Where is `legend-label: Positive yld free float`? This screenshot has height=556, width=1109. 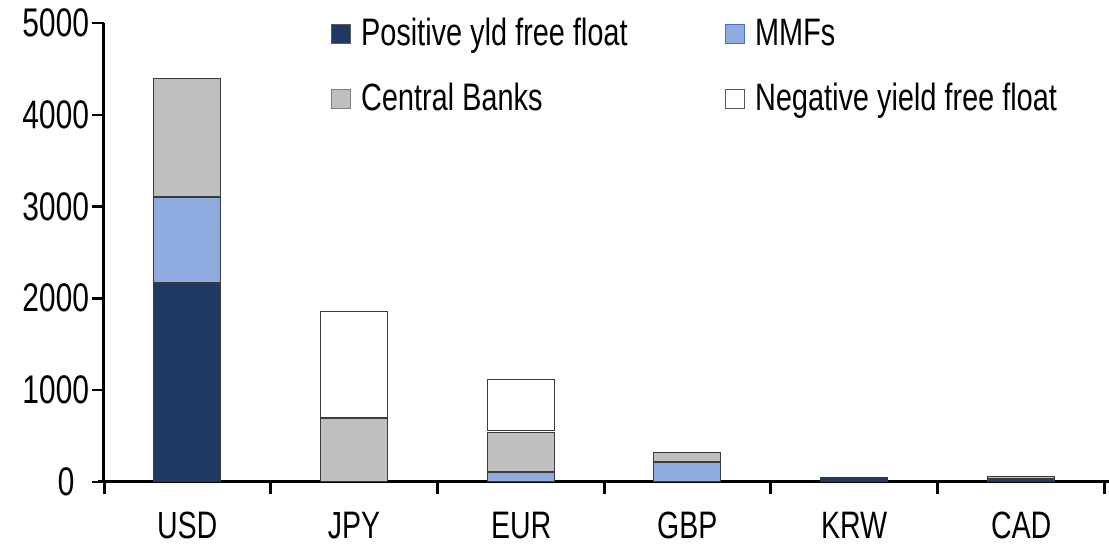 legend-label: Positive yld free float is located at coordinates (494, 33).